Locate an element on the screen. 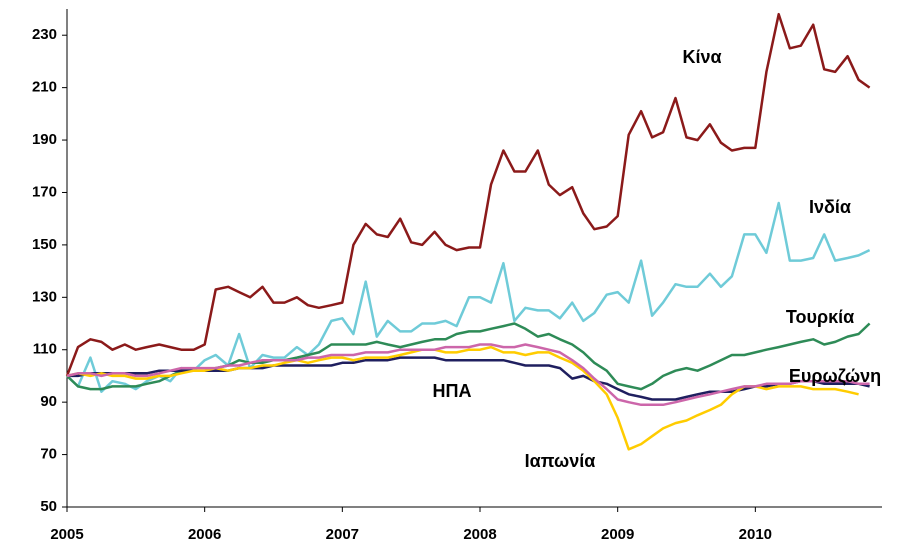  series-label: ΗΠΑ is located at coordinates (452, 391).